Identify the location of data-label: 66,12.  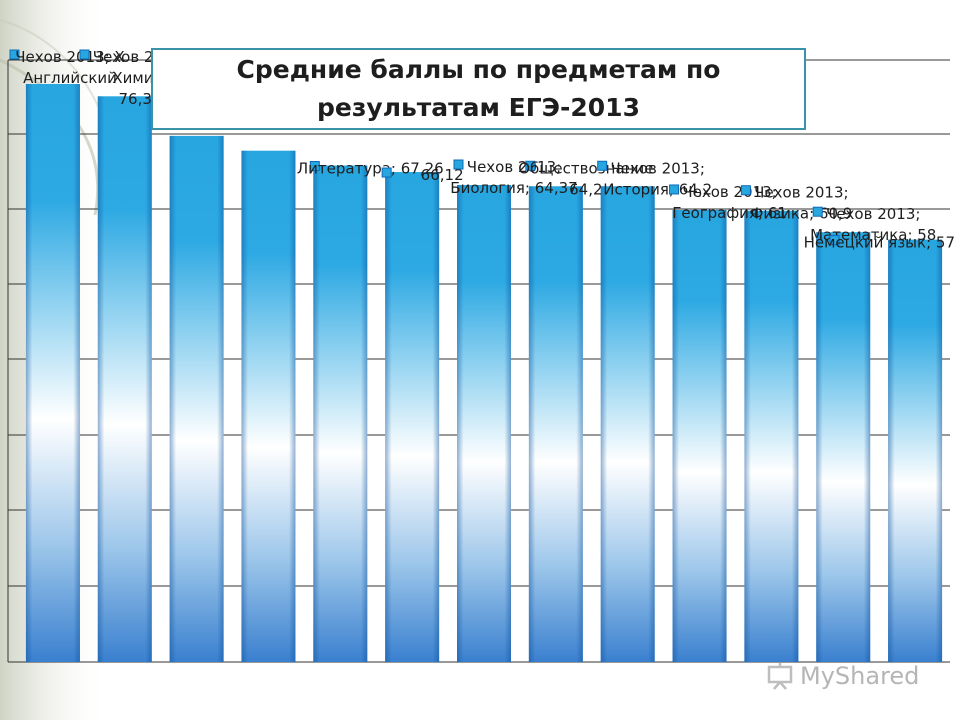
(442, 175).